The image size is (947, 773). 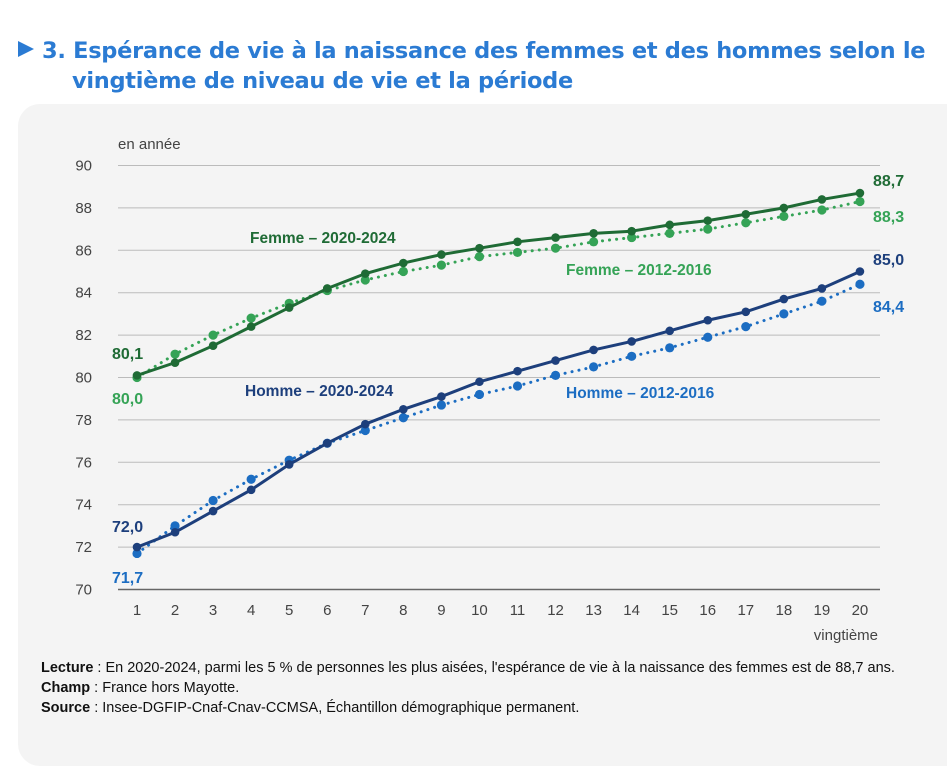 I want to click on triangle-bullet-icon, so click(x=26, y=49).